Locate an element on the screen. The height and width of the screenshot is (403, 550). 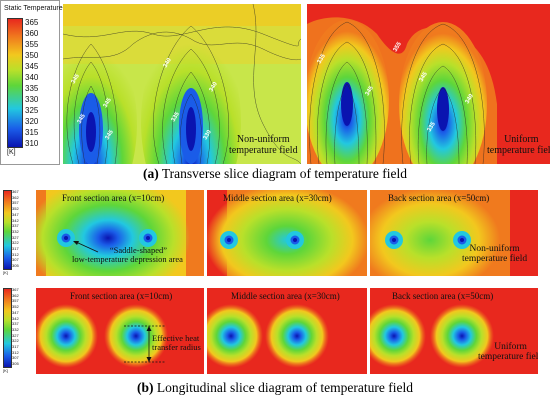
middle-uniform-title: Middle section area (x=30cm) is located at coordinates (285, 296).